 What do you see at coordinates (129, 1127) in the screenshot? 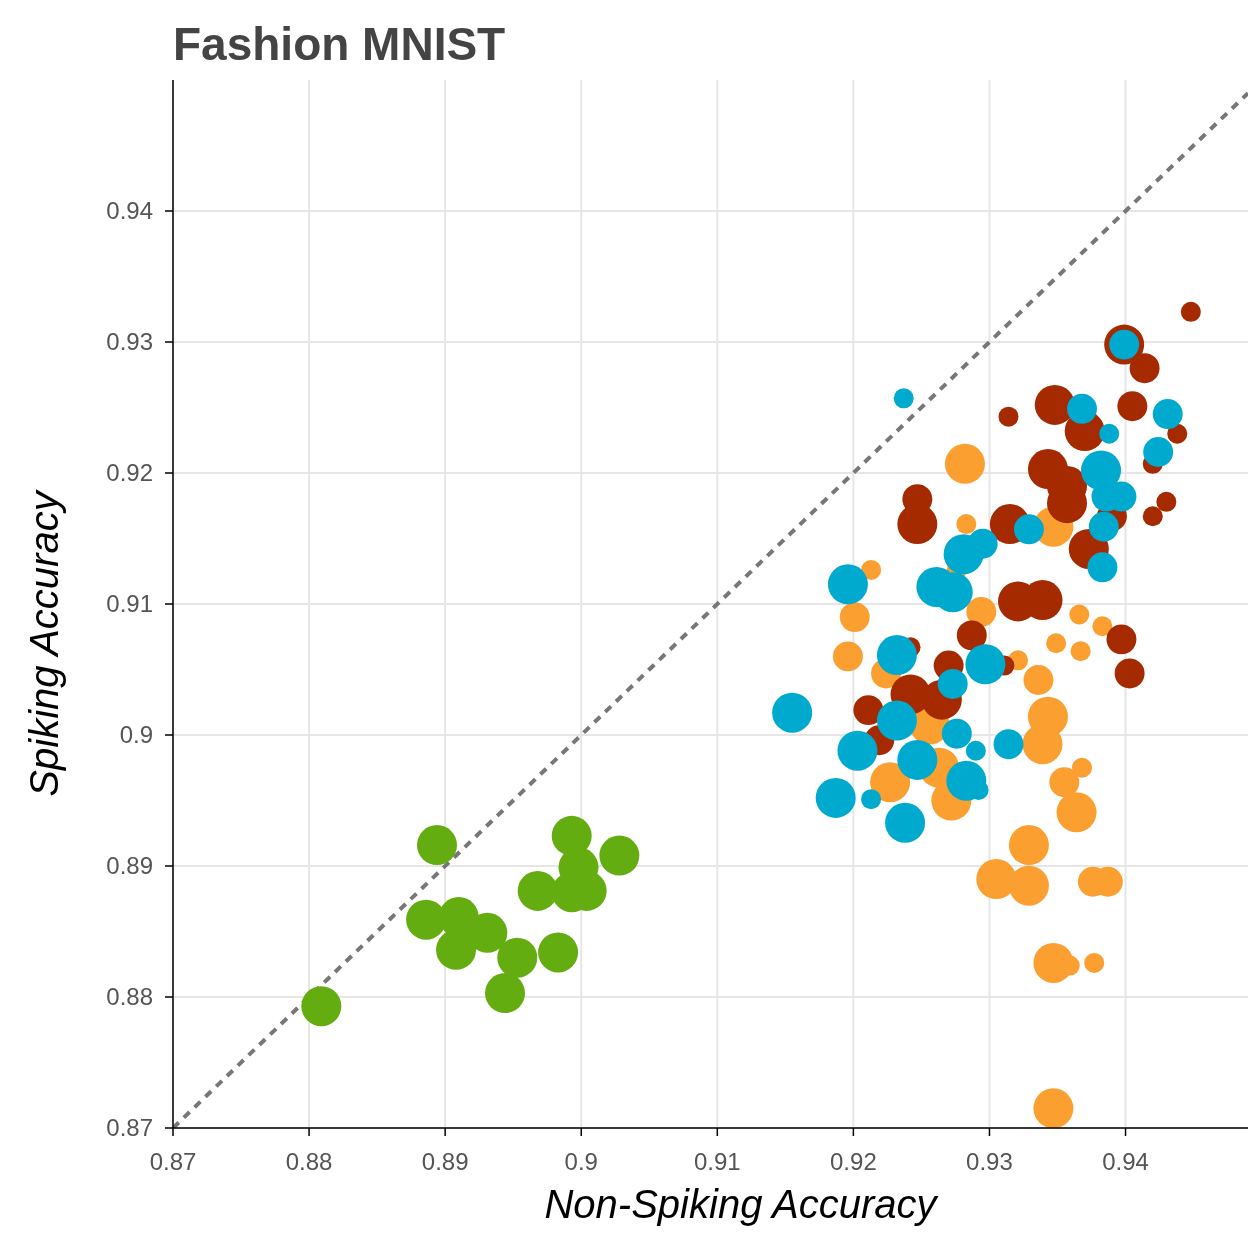
I see `y-tick-label: 0.87` at bounding box center [129, 1127].